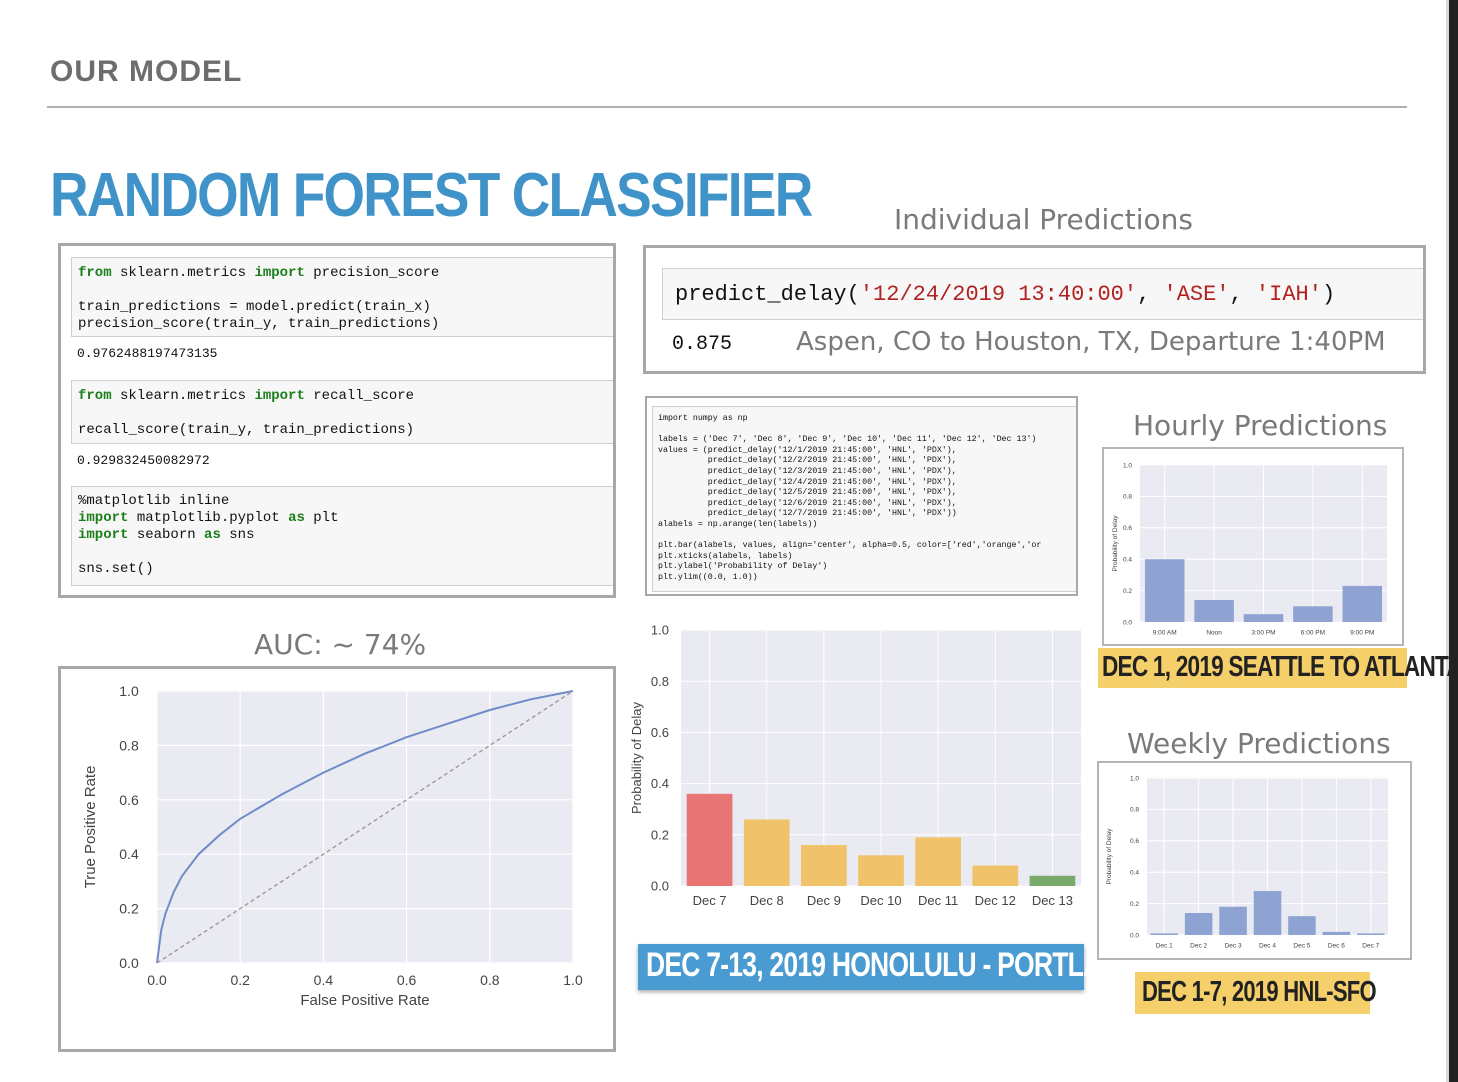 This screenshot has height=1082, width=1458. Describe the element at coordinates (1165, 633) in the screenshot. I see `x-tick-label: 9:00 AM` at that location.